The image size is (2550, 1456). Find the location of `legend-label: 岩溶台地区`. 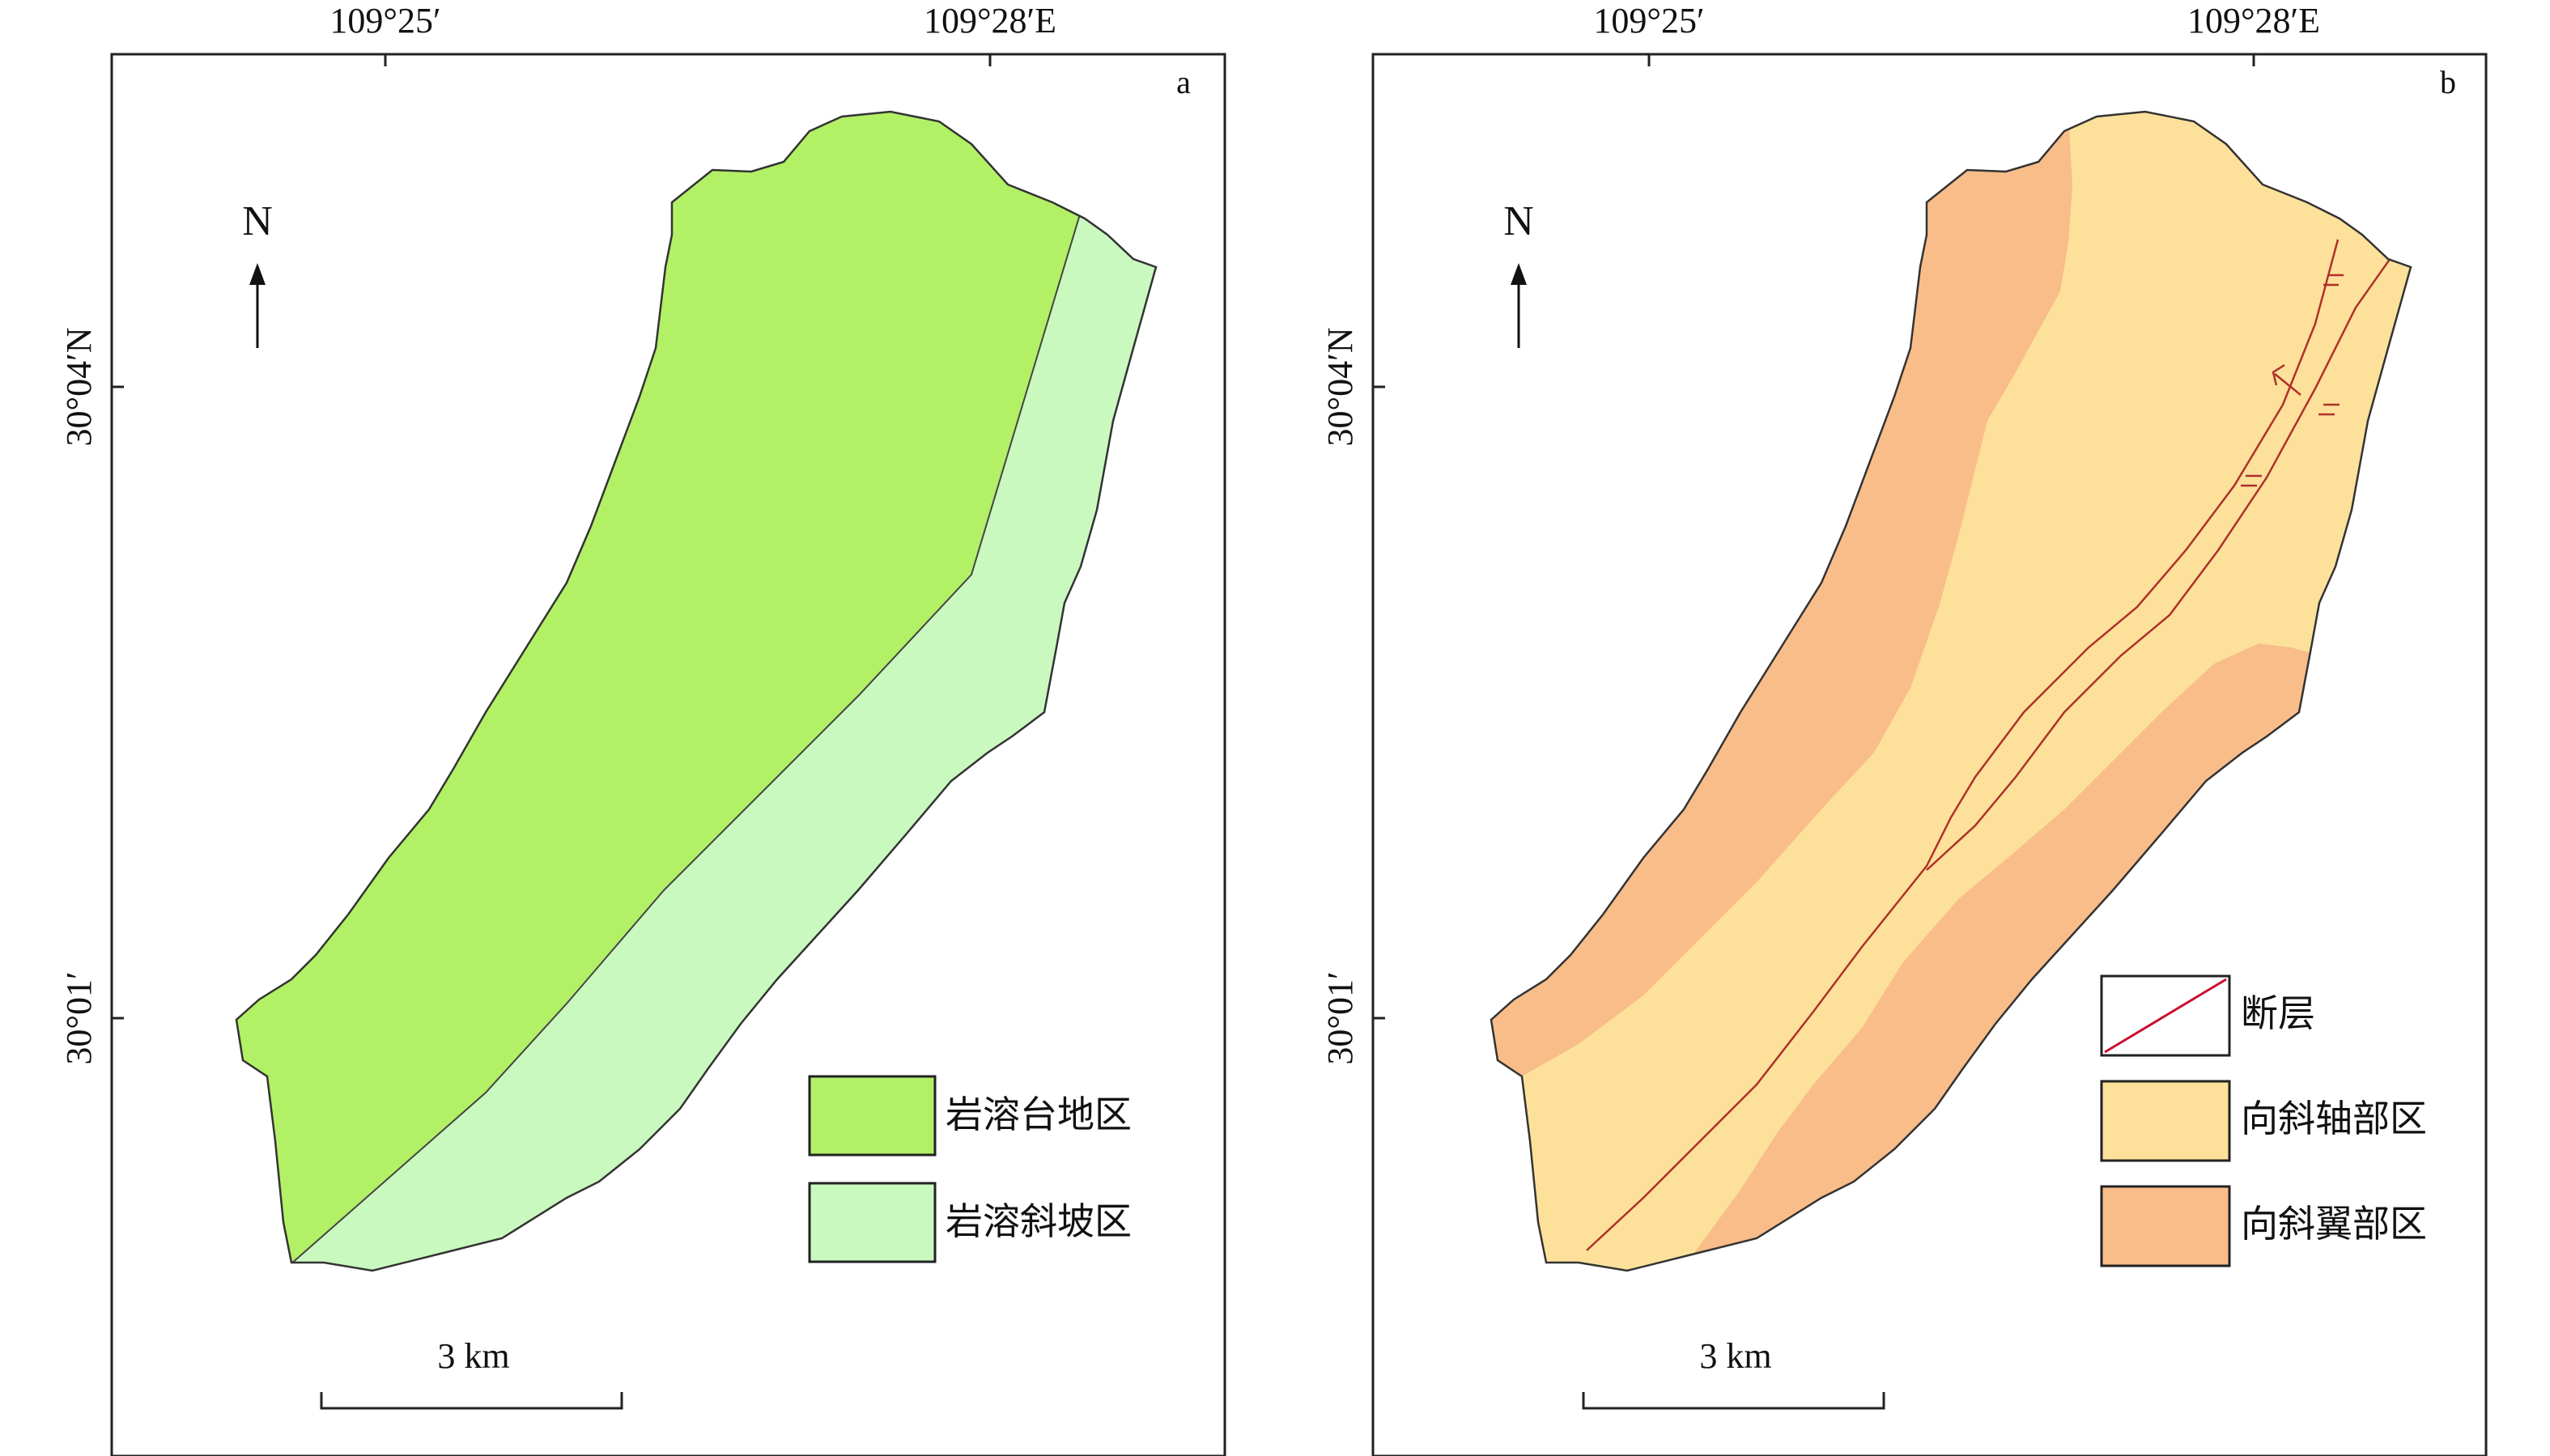

legend-label: 岩溶台地区 is located at coordinates (1039, 1115).